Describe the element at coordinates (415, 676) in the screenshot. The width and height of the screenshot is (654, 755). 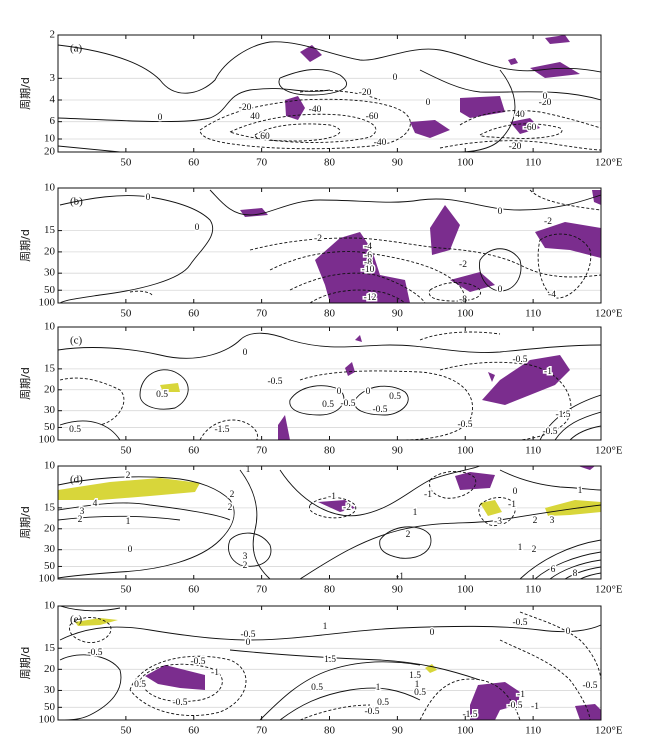
I see `contour-label: 1.5` at that location.